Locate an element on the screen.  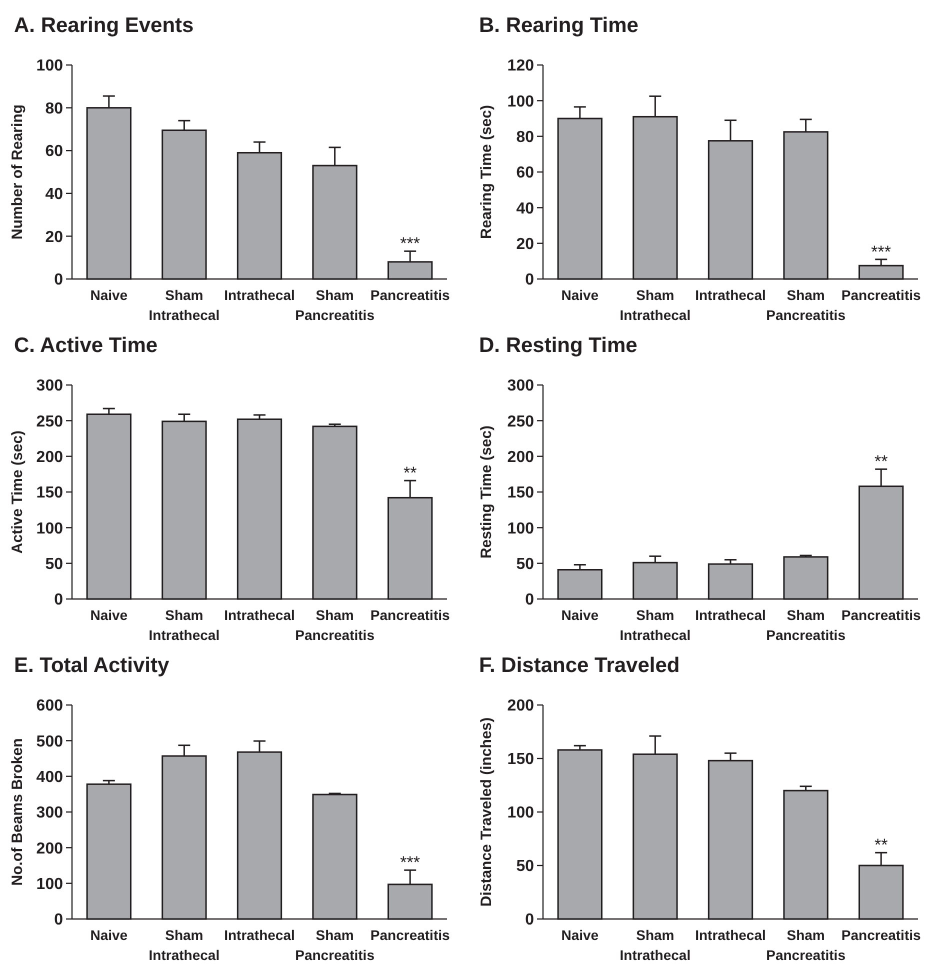
y-tick-label: 500 is located at coordinates (50, 741).